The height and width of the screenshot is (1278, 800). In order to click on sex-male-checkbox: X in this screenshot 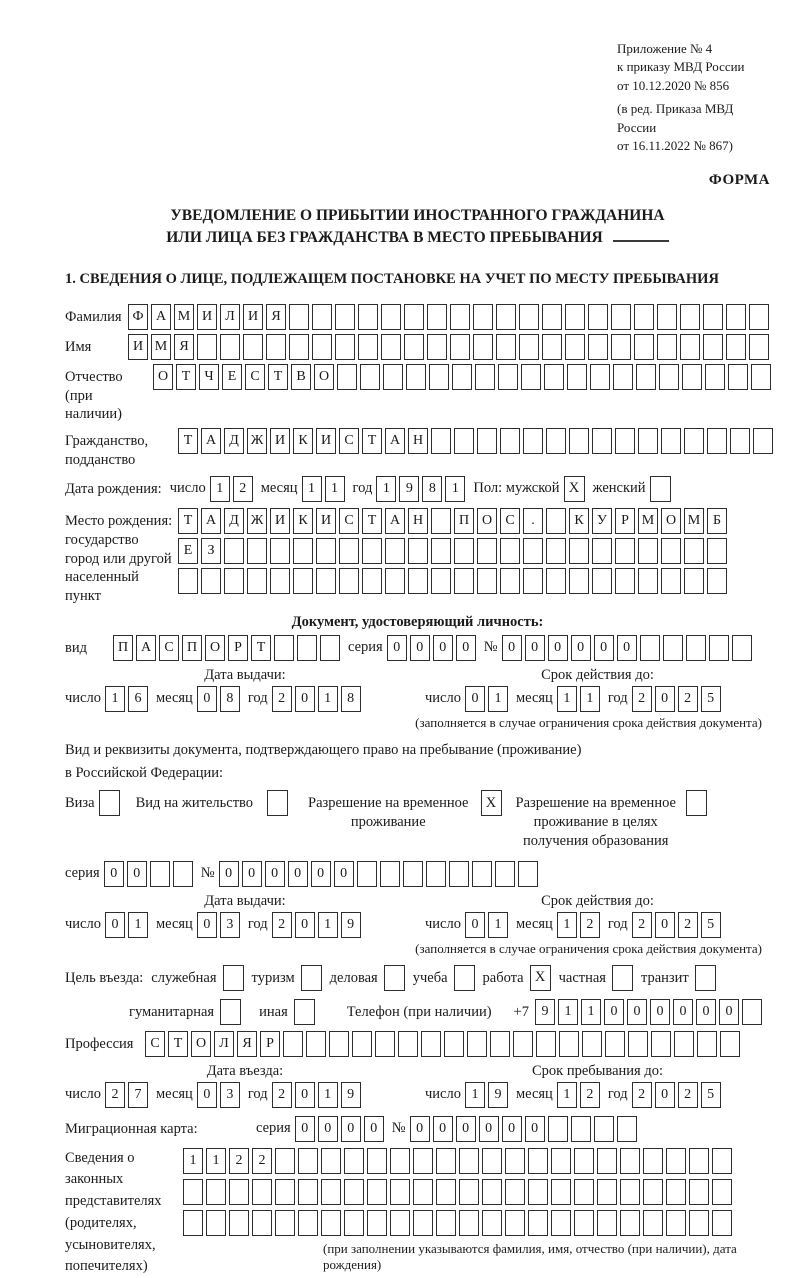, I will do `click(574, 488)`.